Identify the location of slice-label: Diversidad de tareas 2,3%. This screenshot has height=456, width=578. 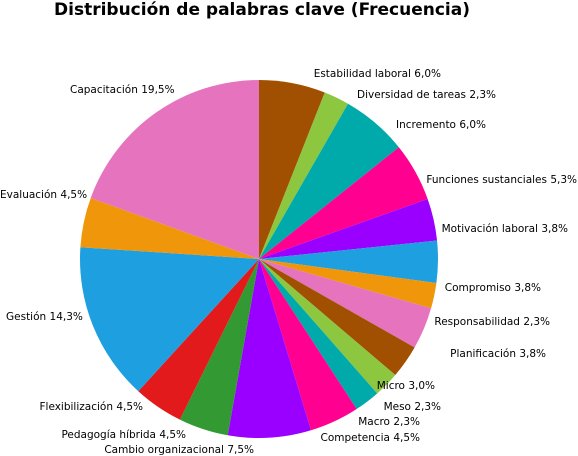
(426, 95).